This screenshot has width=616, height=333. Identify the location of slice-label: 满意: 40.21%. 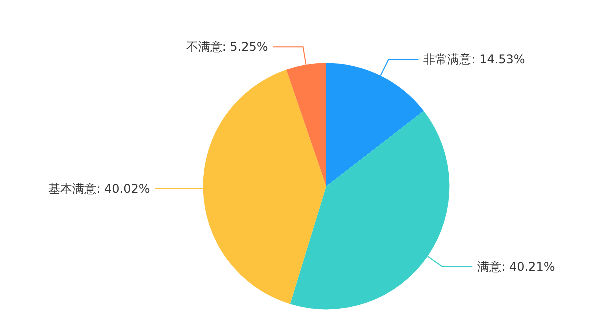
(517, 267).